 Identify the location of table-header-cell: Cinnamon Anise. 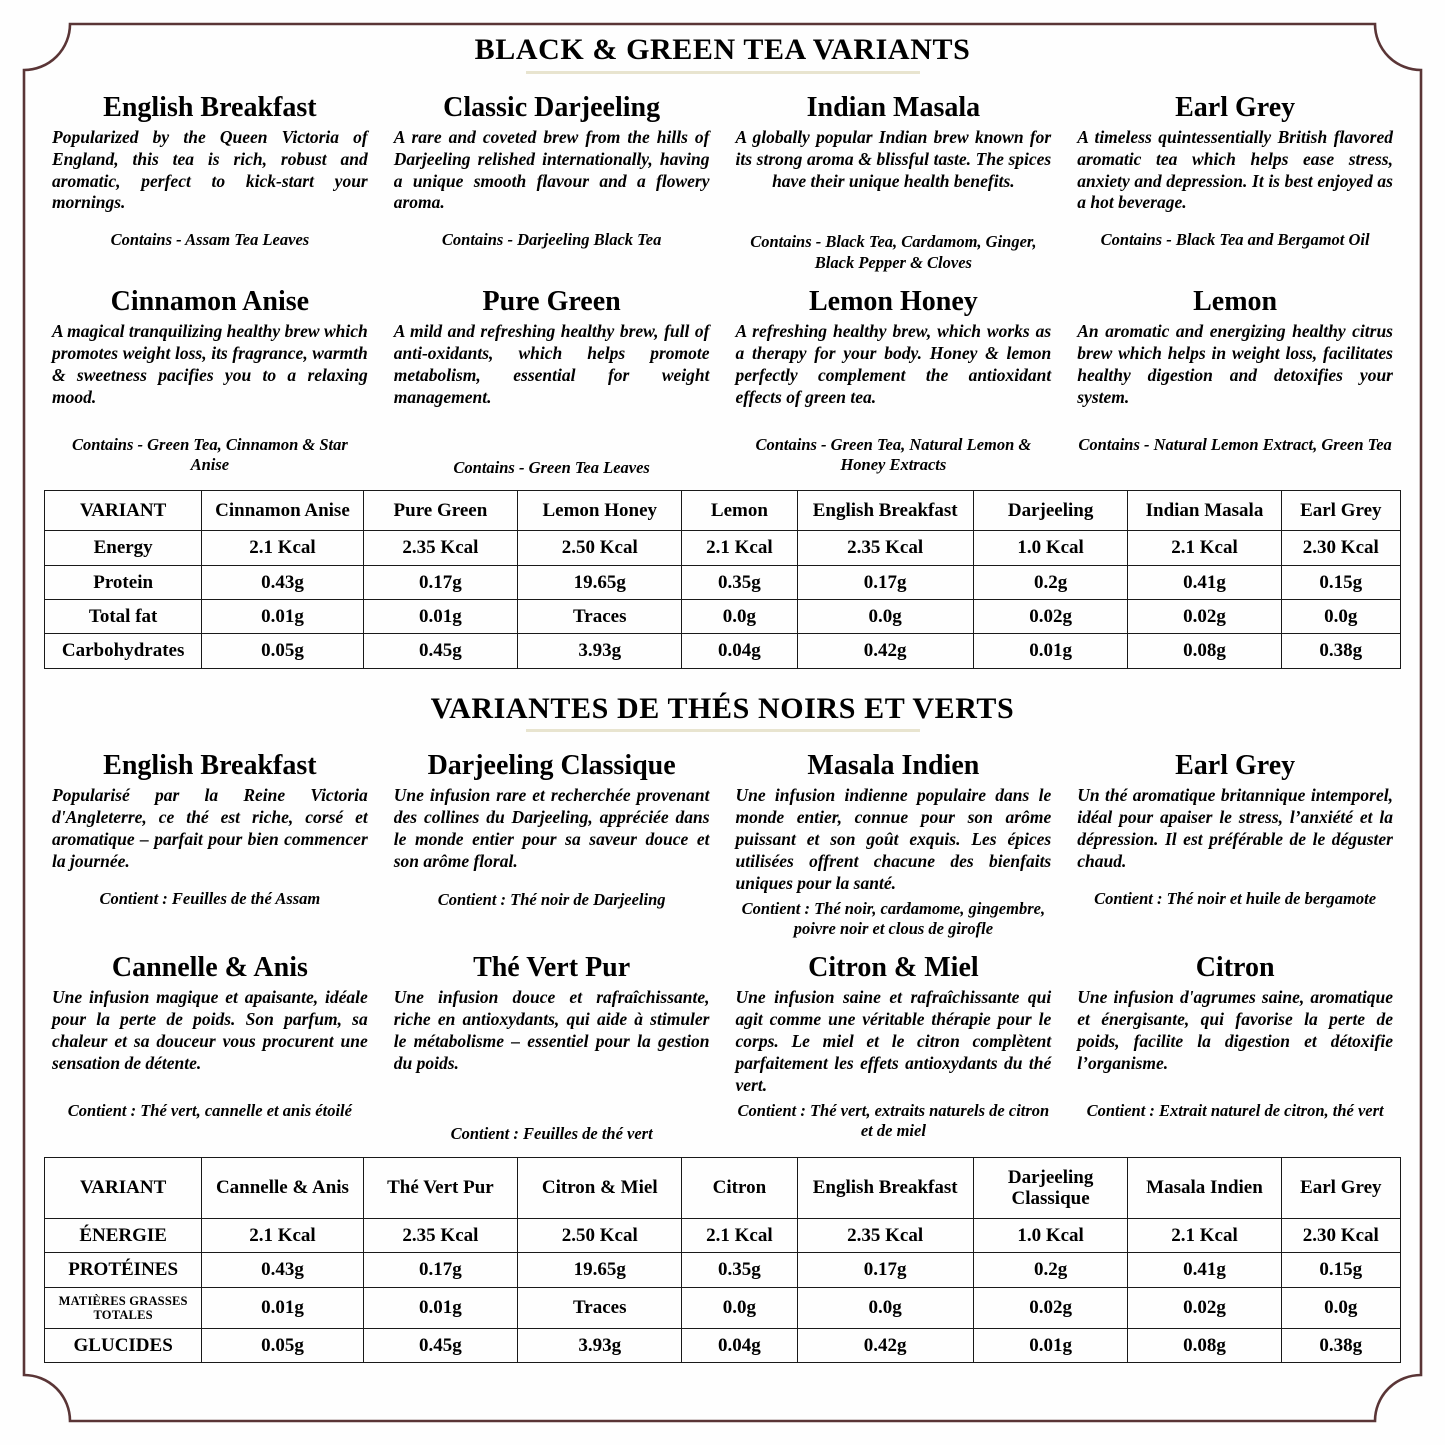
(282, 511).